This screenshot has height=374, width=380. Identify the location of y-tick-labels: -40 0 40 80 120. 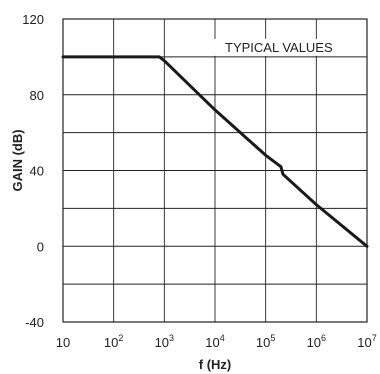
(33, 171).